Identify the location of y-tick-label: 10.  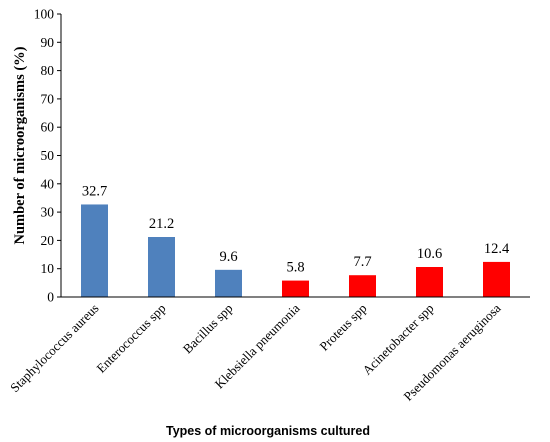
(48, 268).